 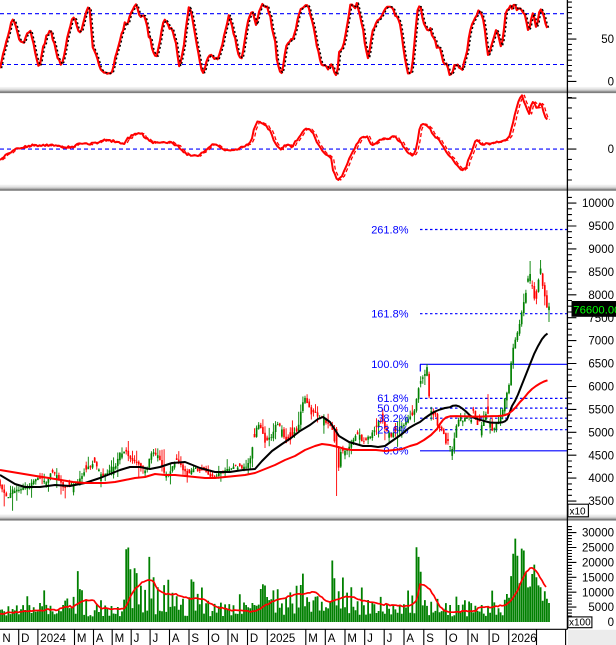 I want to click on svg-text: 8500, so click(x=601, y=273).